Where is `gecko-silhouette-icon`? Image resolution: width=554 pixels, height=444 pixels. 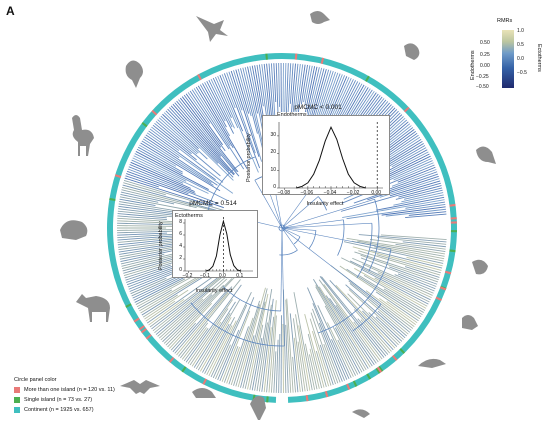 gecko-silhouette-icon is located at coordinates (361, 413).